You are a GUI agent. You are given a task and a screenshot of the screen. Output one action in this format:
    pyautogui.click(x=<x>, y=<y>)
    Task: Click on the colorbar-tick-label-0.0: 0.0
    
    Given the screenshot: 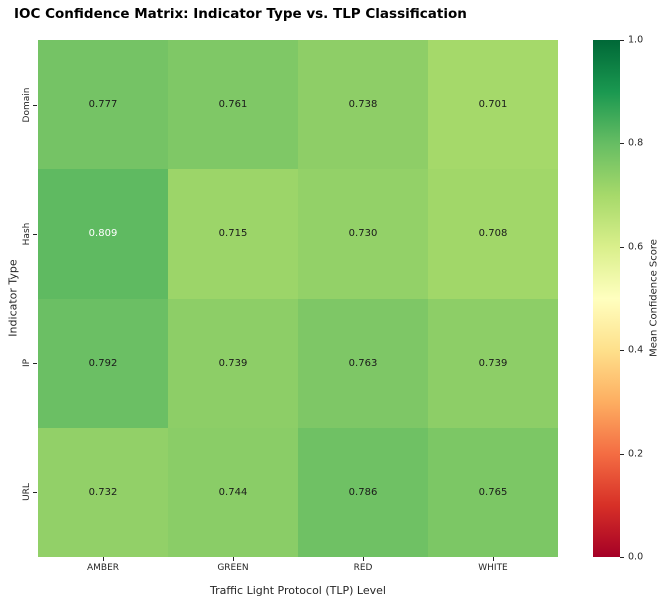 What is the action you would take?
    pyautogui.click(x=636, y=557)
    